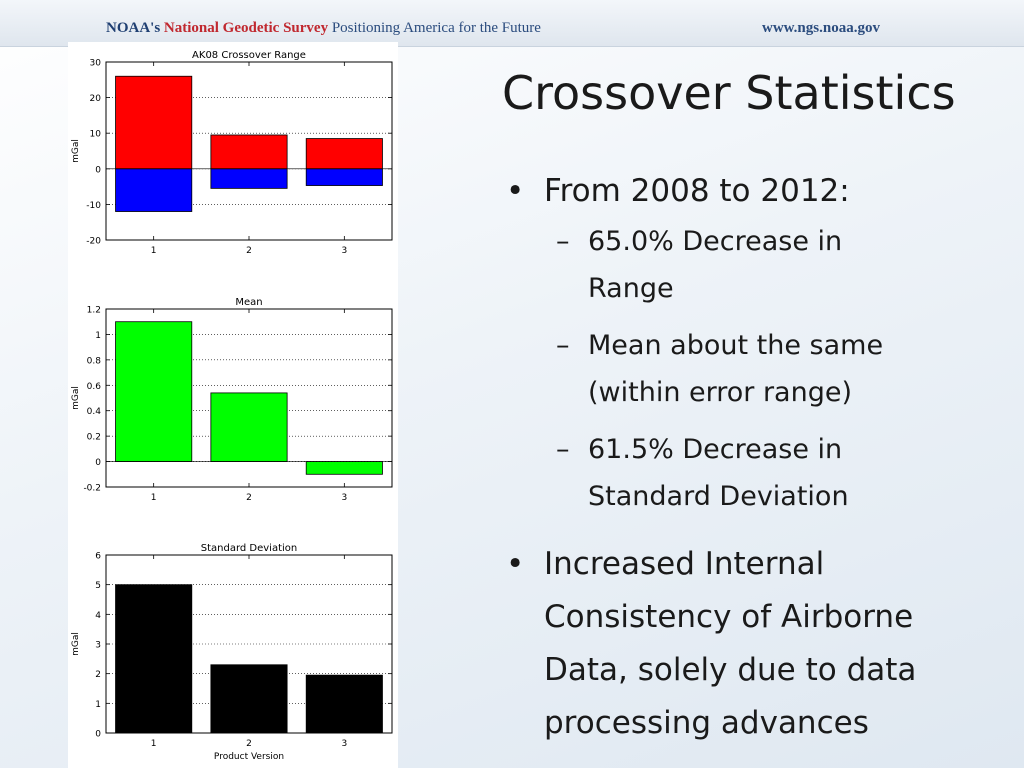  What do you see at coordinates (96, 64) in the screenshot?
I see `y-tick-label: 30` at bounding box center [96, 64].